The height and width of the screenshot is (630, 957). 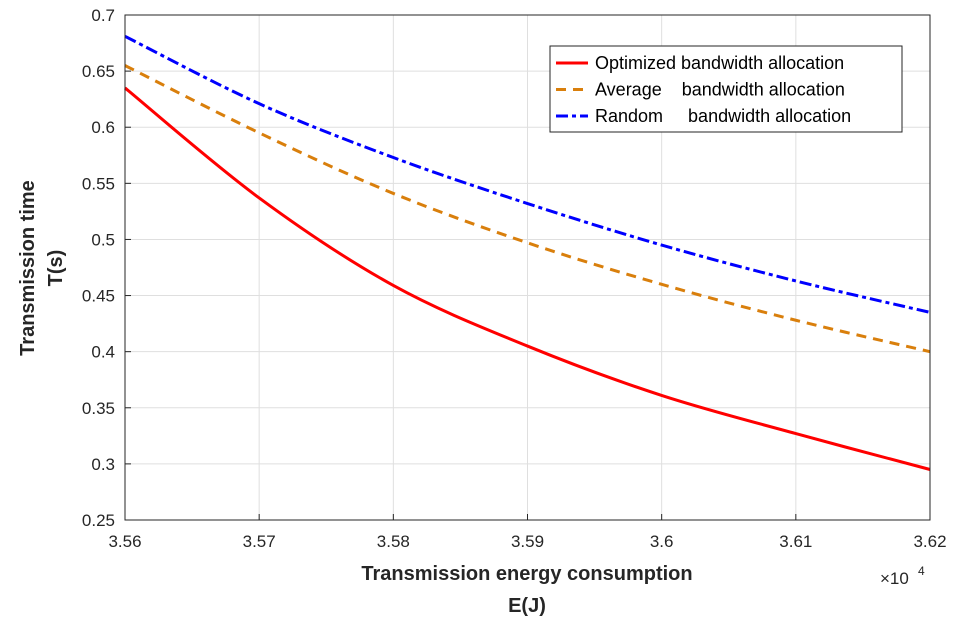 What do you see at coordinates (662, 541) in the screenshot?
I see `x-tick-label: 3.6` at bounding box center [662, 541].